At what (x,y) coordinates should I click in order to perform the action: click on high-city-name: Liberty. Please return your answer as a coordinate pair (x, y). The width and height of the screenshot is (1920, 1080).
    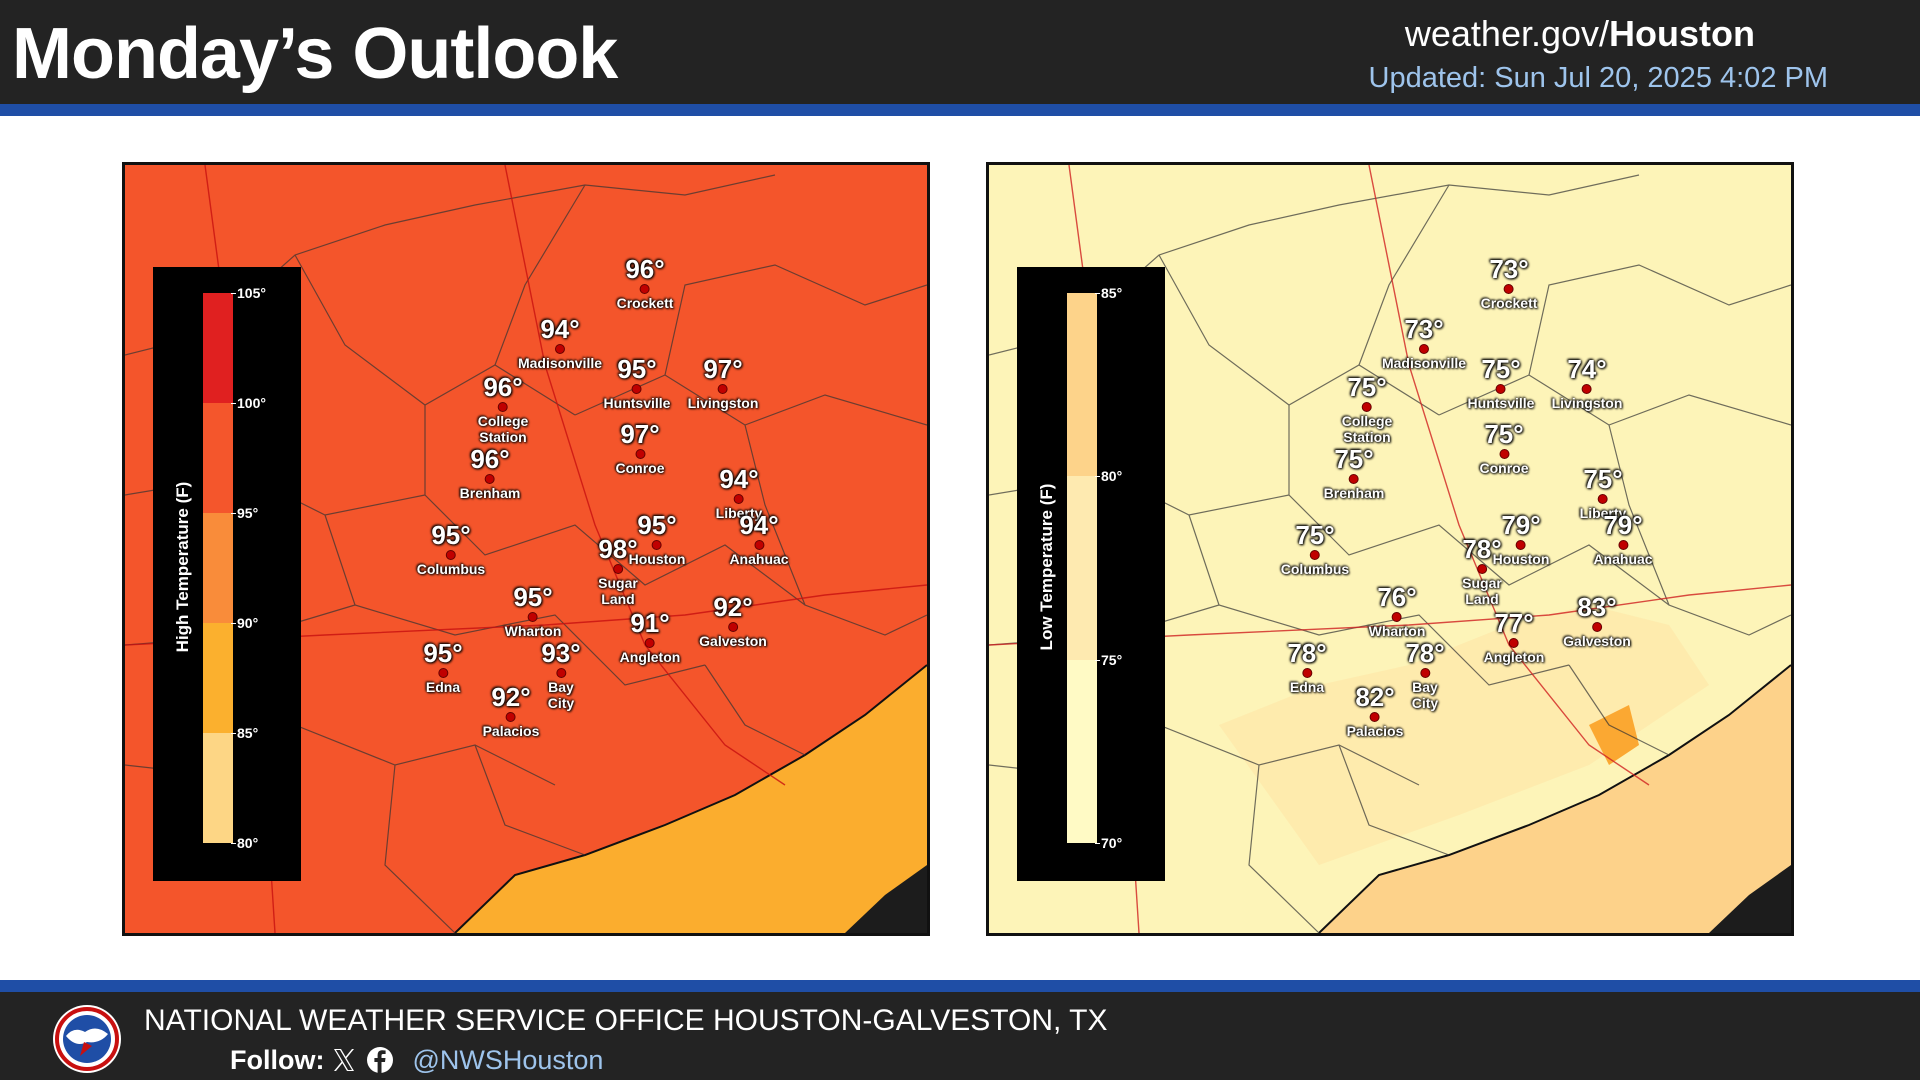
    Looking at the image, I should click on (739, 513).